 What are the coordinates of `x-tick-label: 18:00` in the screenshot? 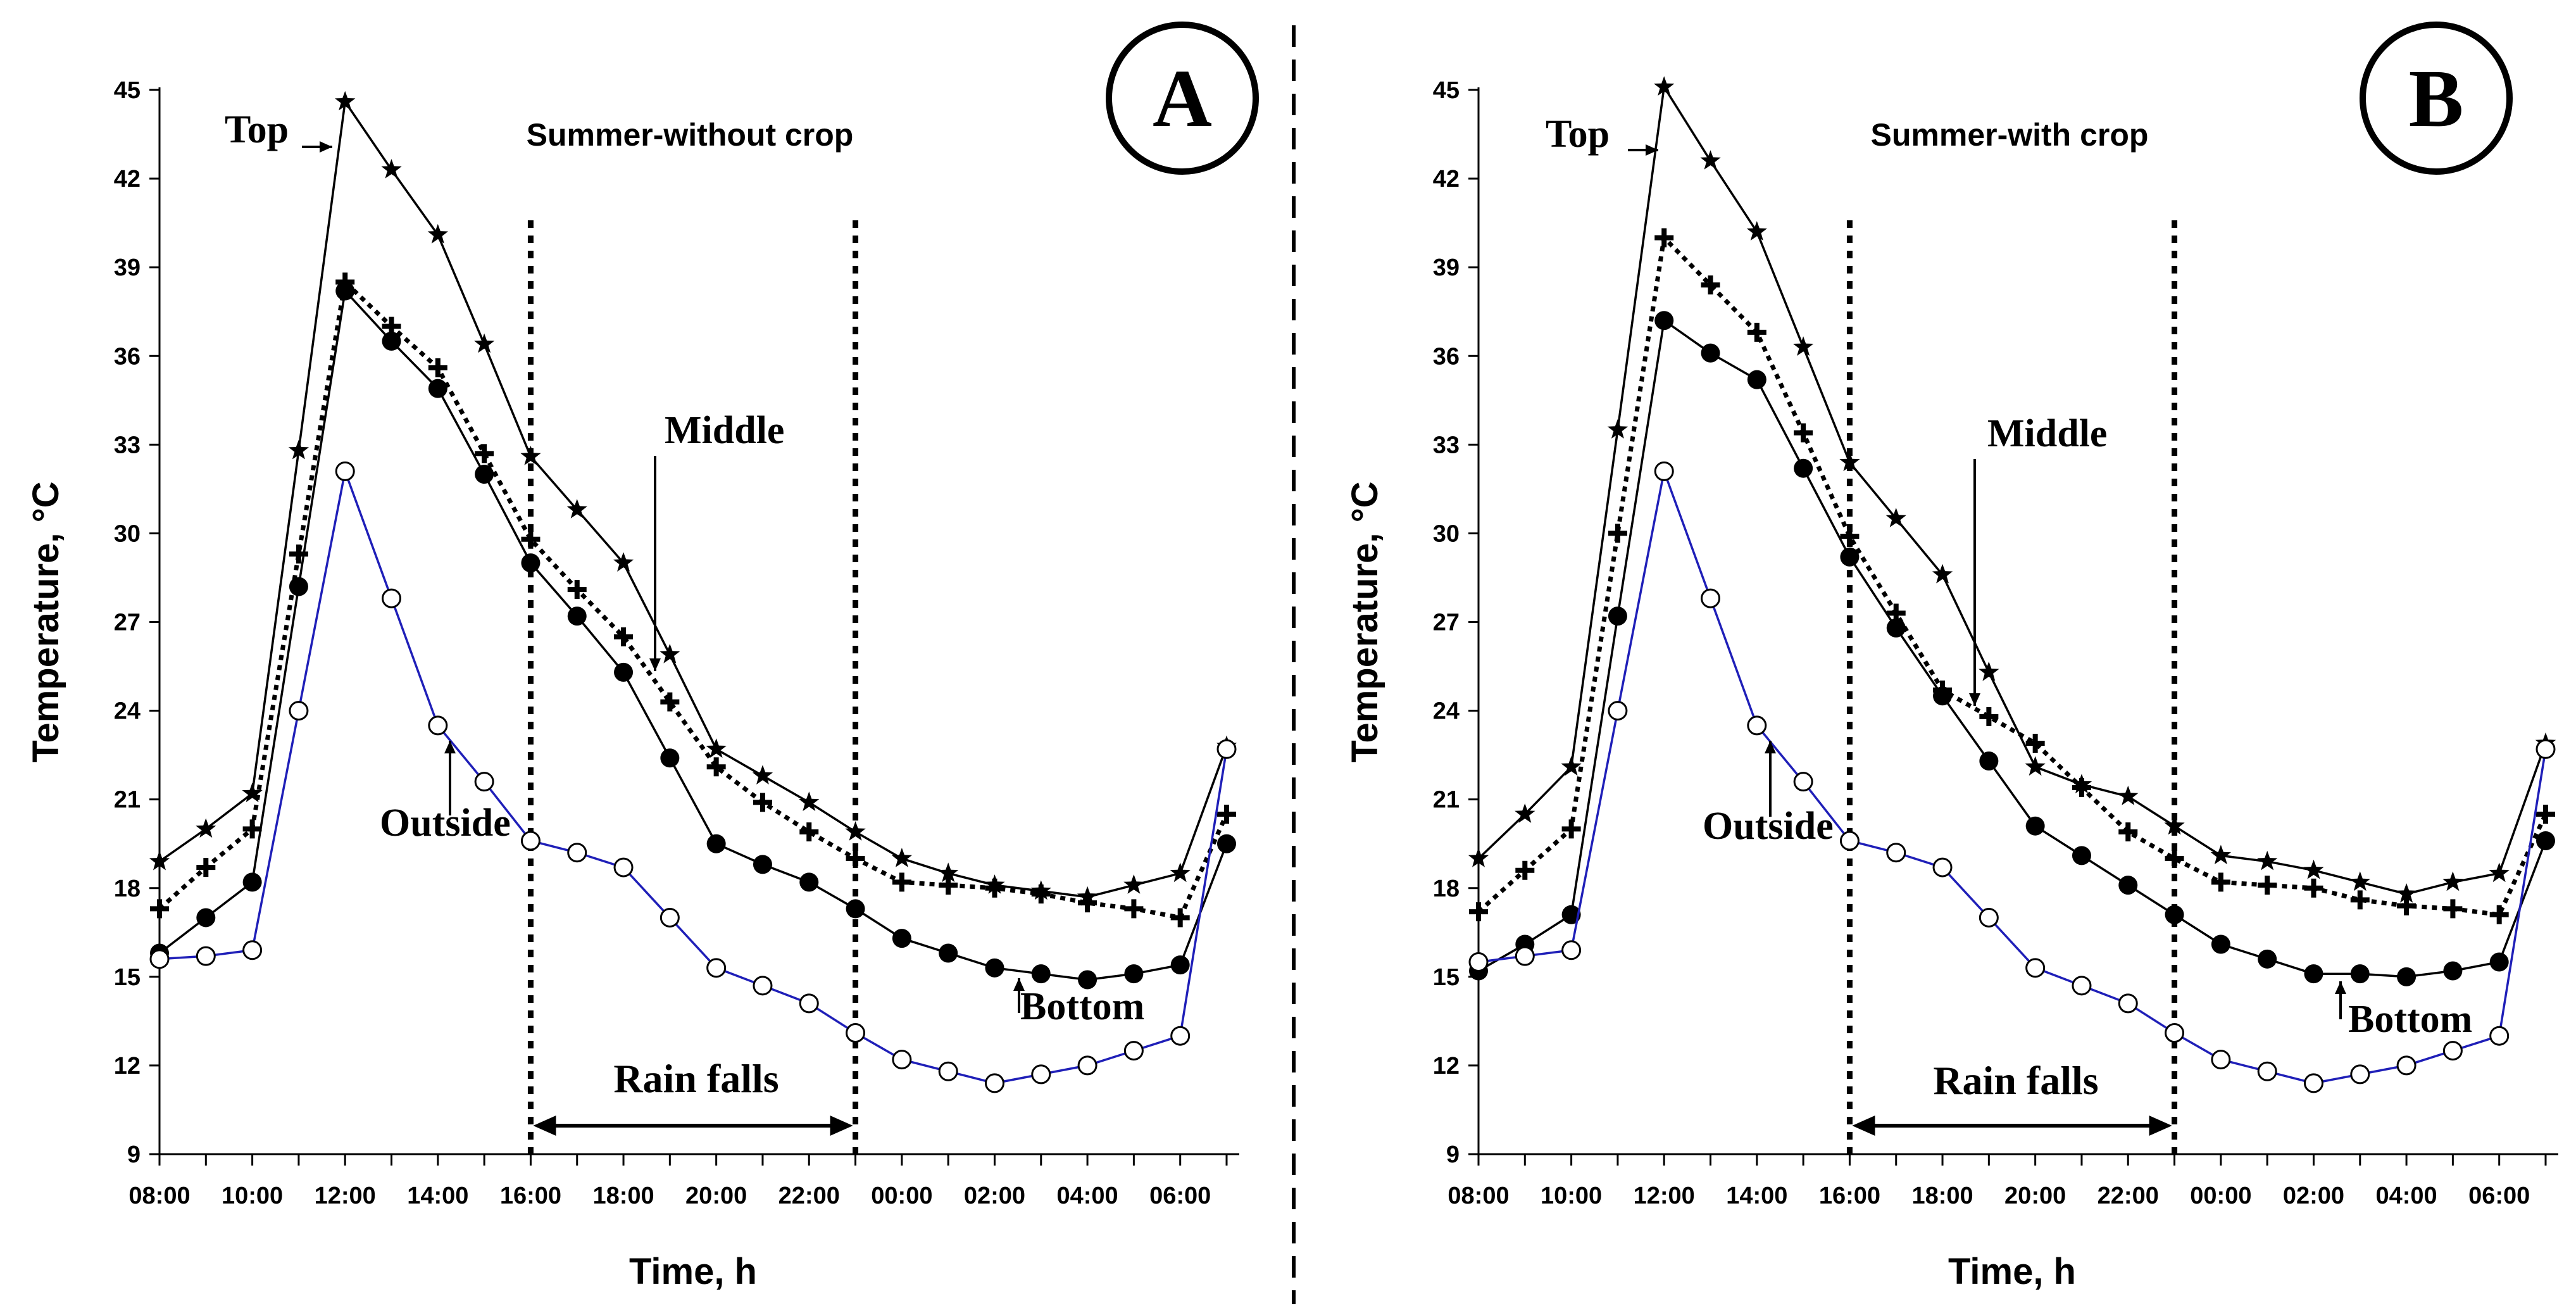 It's located at (623, 1196).